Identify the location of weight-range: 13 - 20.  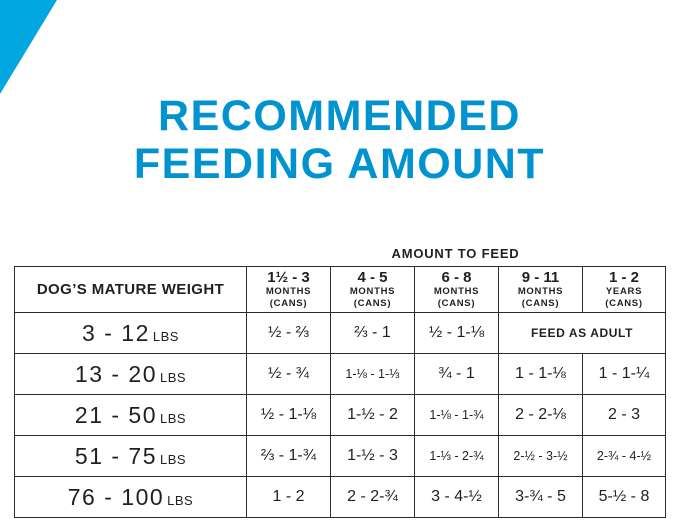
(116, 373).